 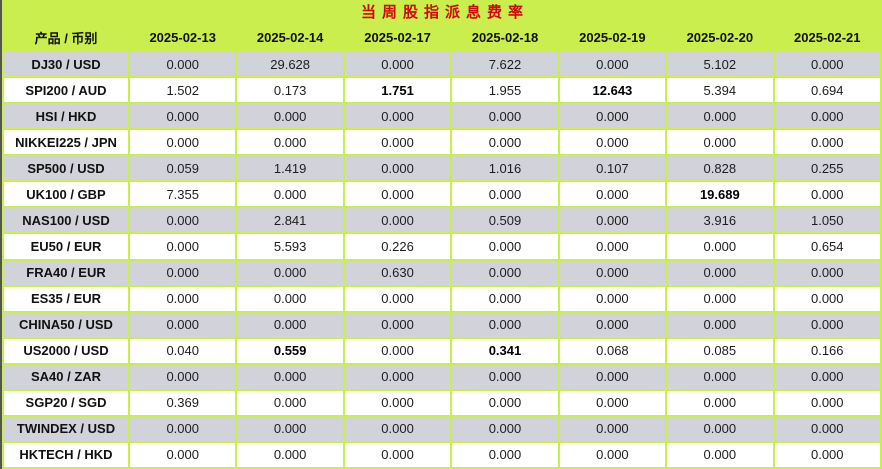 What do you see at coordinates (290, 90) in the screenshot?
I see `value-cell: 0.173` at bounding box center [290, 90].